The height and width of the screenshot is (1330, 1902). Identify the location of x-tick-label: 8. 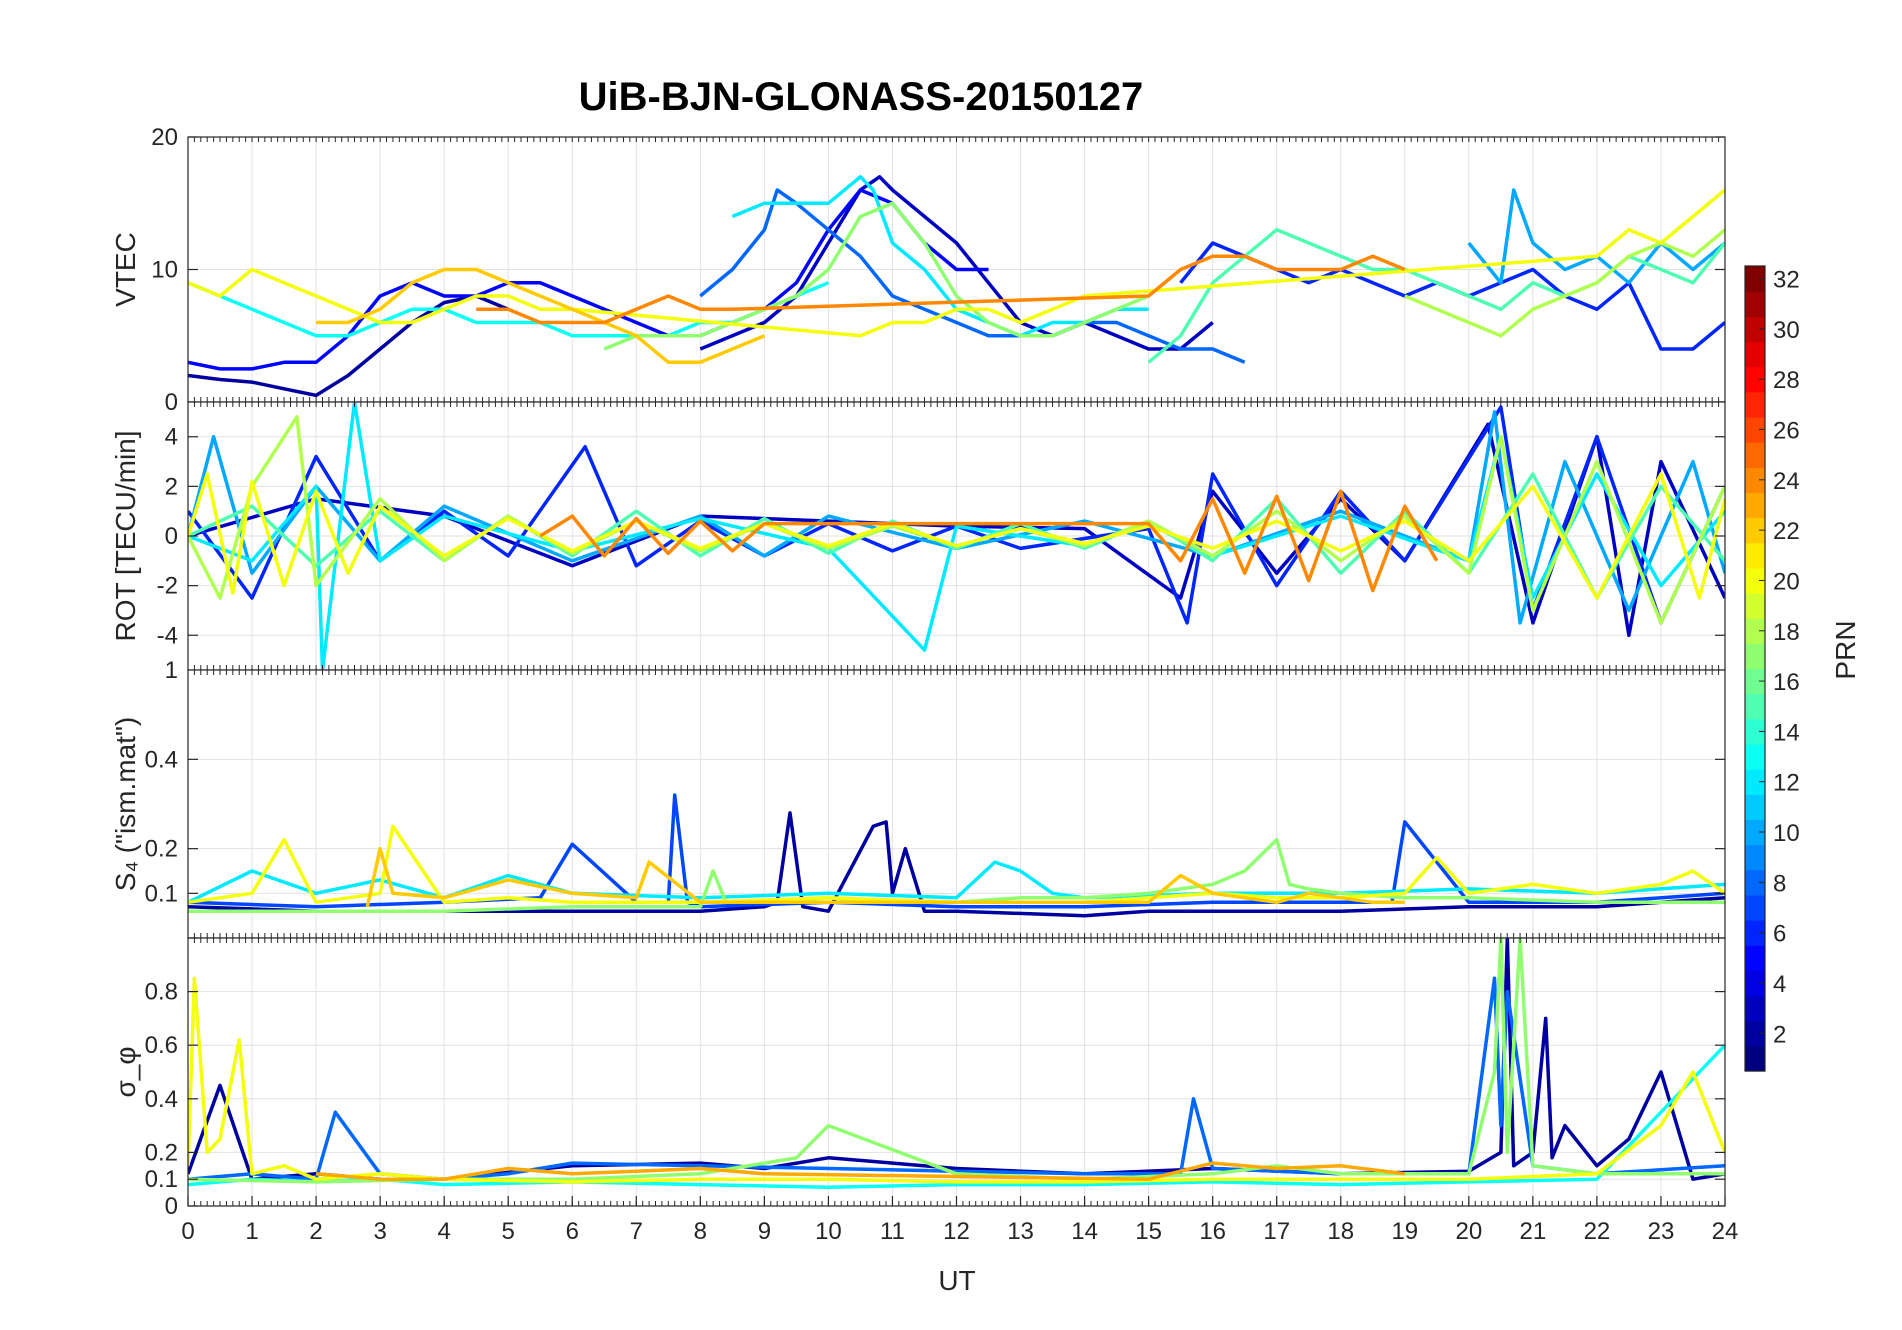
(700, 1231).